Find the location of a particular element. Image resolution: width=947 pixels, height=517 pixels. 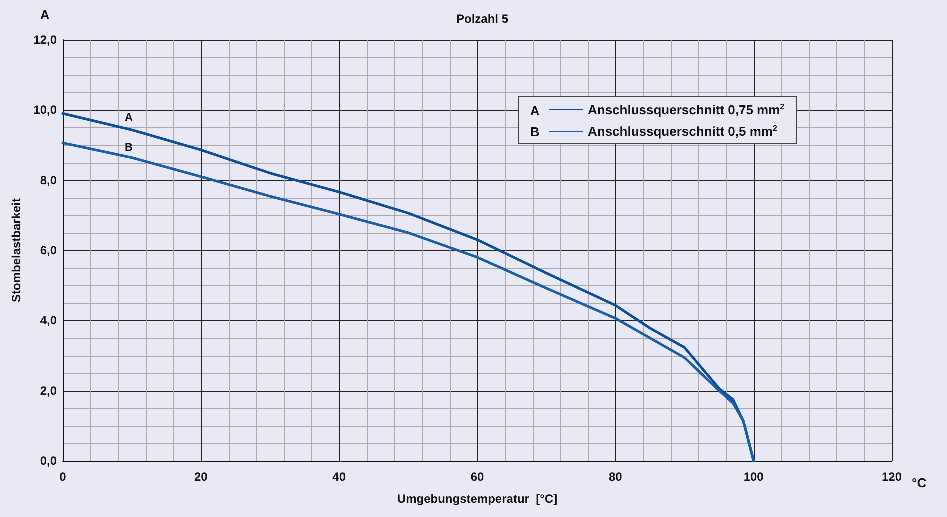

y-tick-label: 0,0 is located at coordinates (49, 461).